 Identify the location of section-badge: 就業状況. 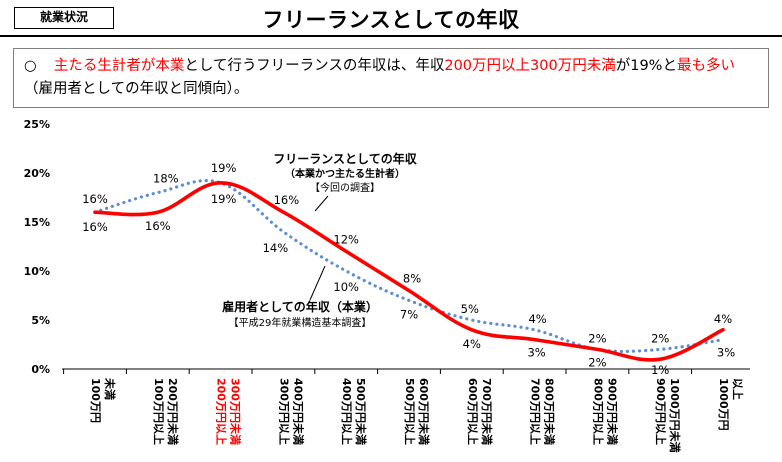
(64, 18).